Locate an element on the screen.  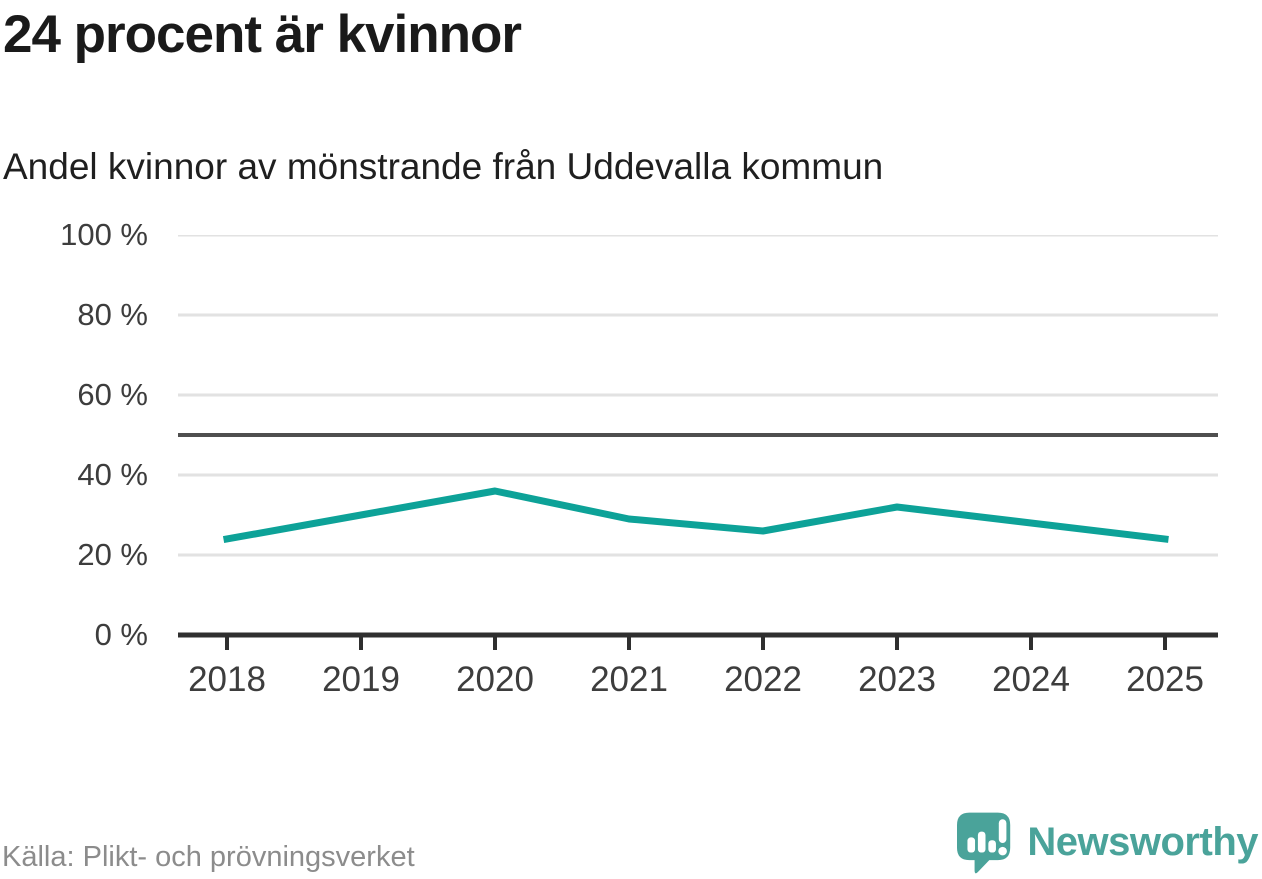
y-tick-label-20: 20 % is located at coordinates (112, 554).